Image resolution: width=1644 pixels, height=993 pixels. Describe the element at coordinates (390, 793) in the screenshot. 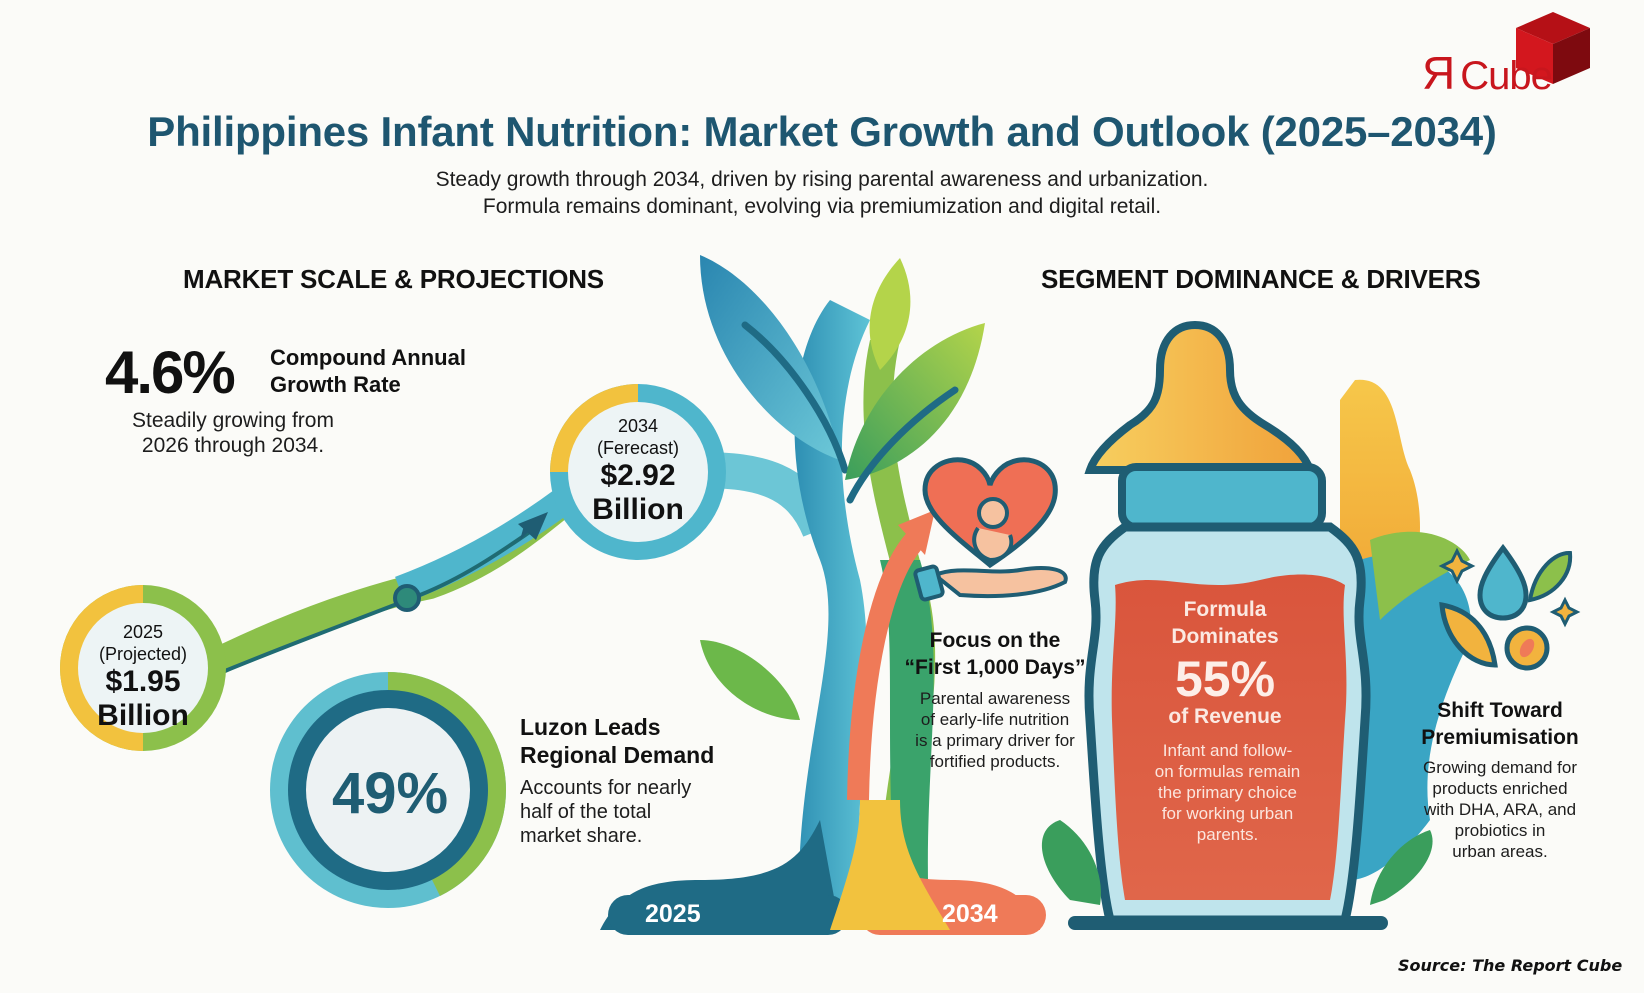

I see `luzon-share-value: 49%` at that location.